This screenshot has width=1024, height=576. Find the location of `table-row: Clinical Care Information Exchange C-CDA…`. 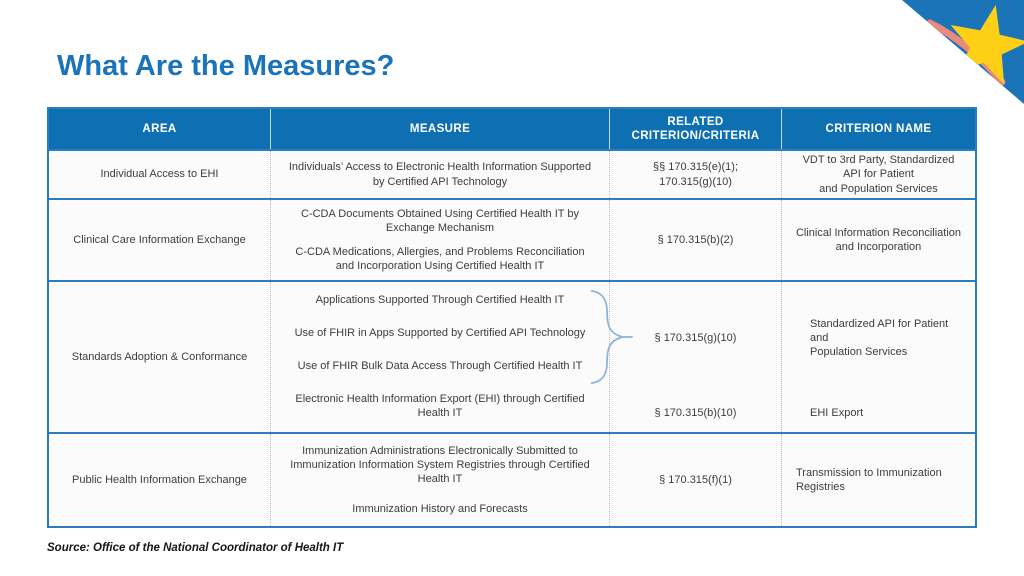

table-row: Clinical Care Information Exchange C-CDA… is located at coordinates (512, 239).